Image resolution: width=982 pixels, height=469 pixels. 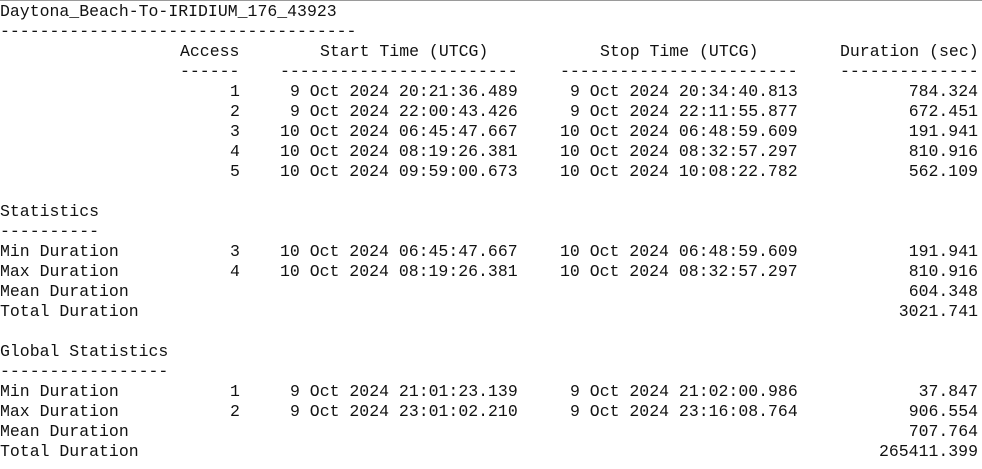 What do you see at coordinates (489, 32) in the screenshot?
I see `report-title-rule: ------------------------------------` at bounding box center [489, 32].